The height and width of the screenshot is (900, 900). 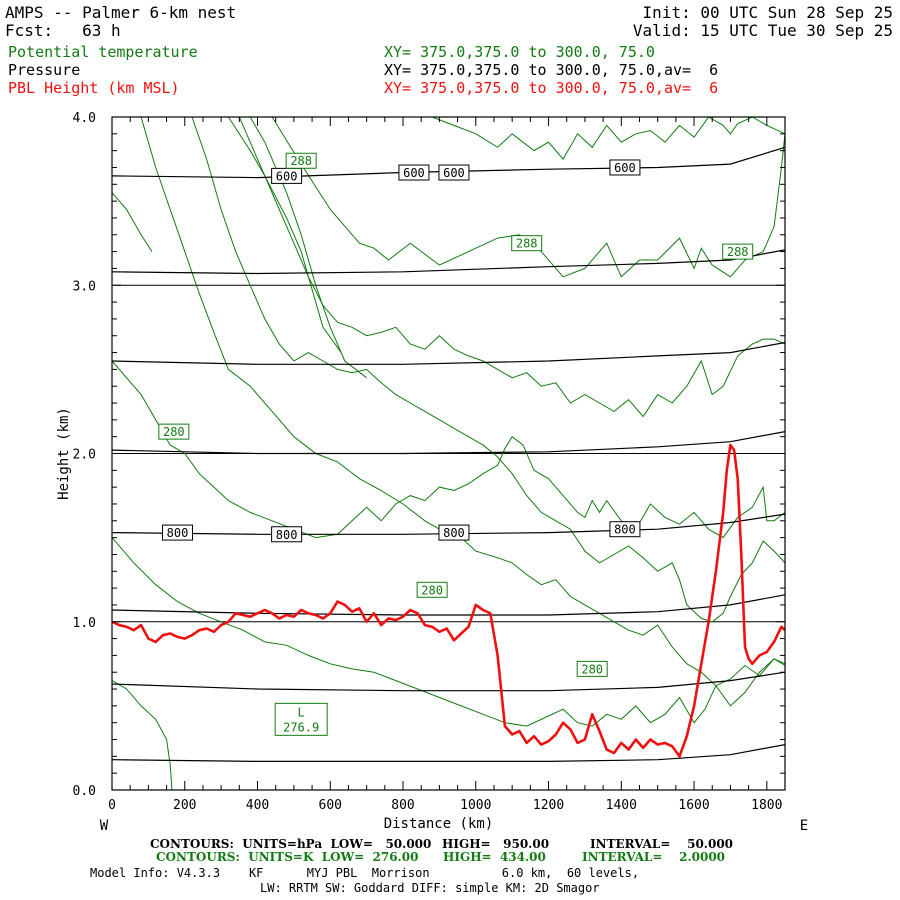 I want to click on low-label-value: 276.9, so click(x=301, y=727).